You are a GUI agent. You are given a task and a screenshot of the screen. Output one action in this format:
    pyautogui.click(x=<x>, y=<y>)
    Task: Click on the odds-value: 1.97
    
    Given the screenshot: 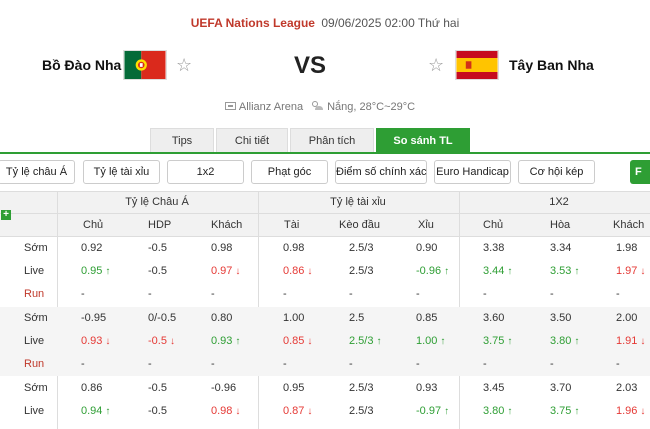 What is the action you would take?
    pyautogui.click(x=627, y=271)
    